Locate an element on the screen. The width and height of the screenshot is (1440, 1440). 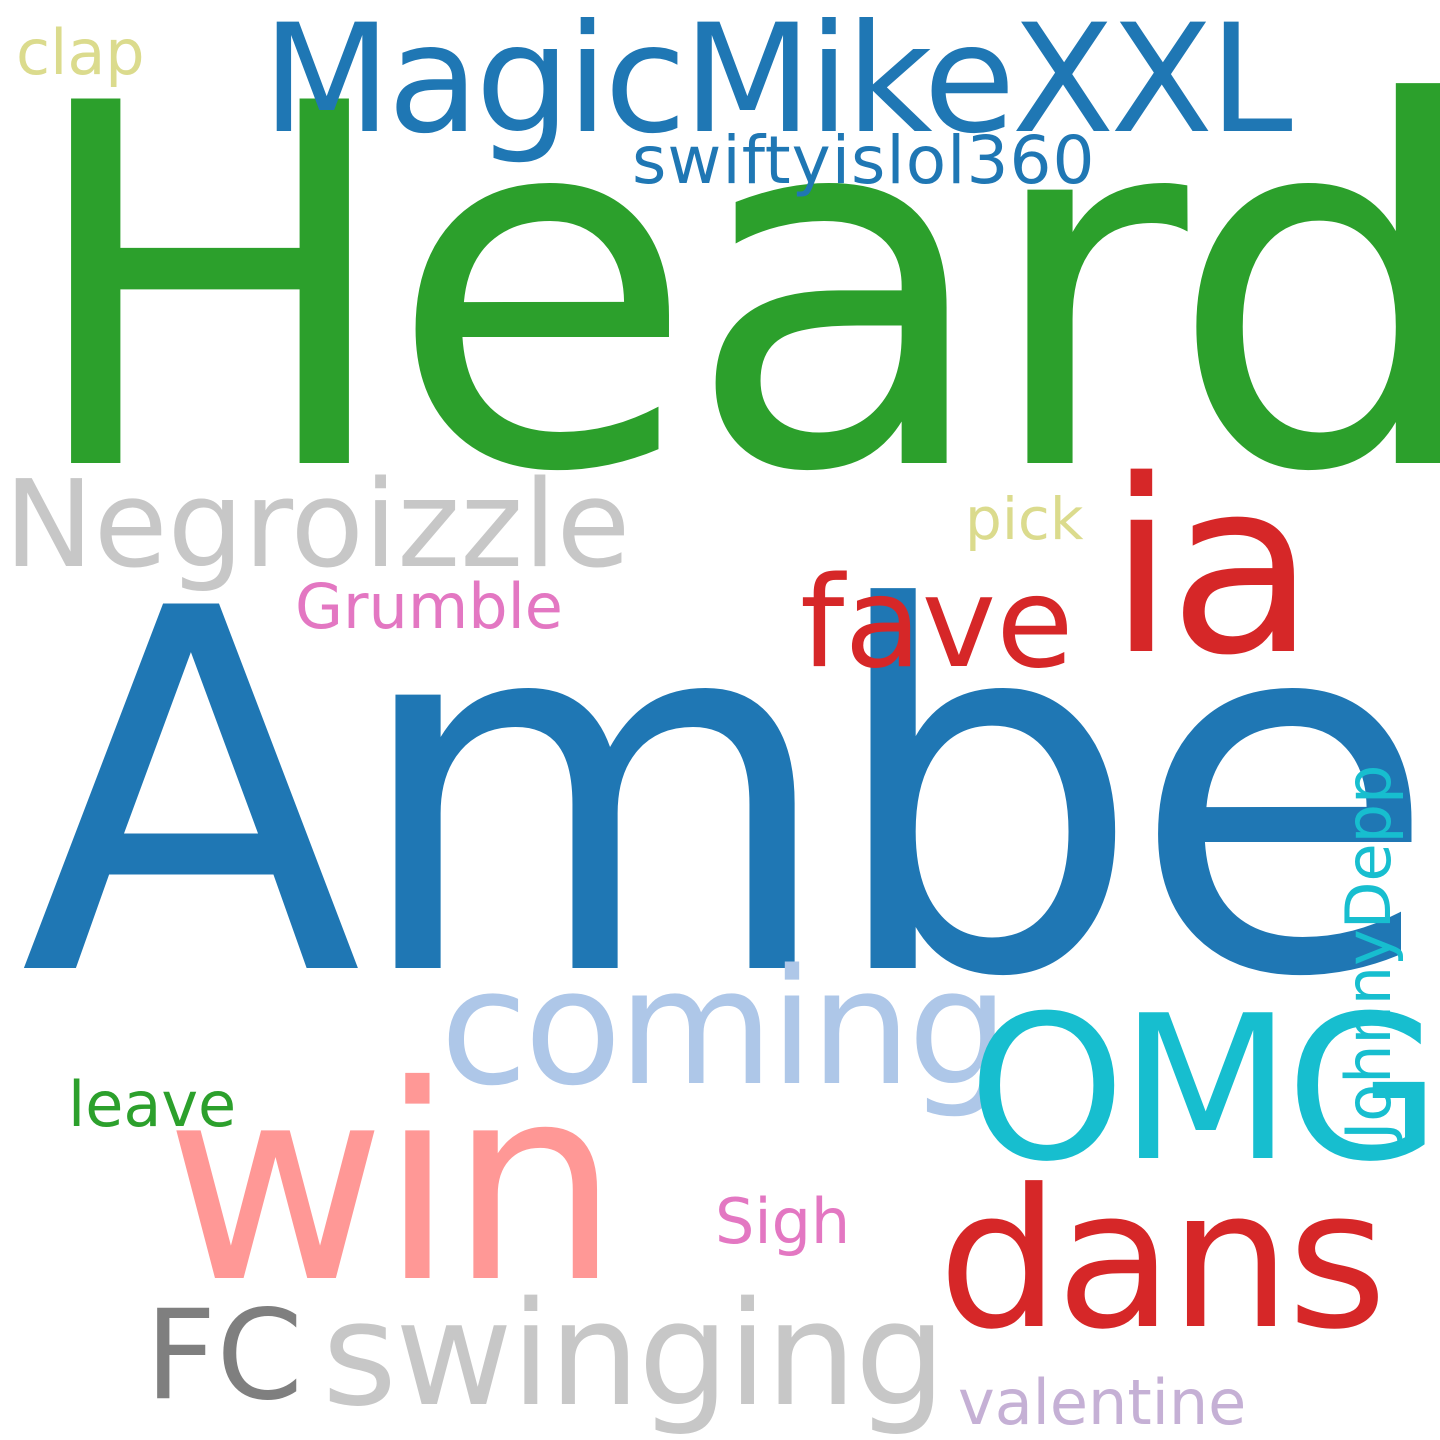
word-fc: FC is located at coordinates (224, 1356).